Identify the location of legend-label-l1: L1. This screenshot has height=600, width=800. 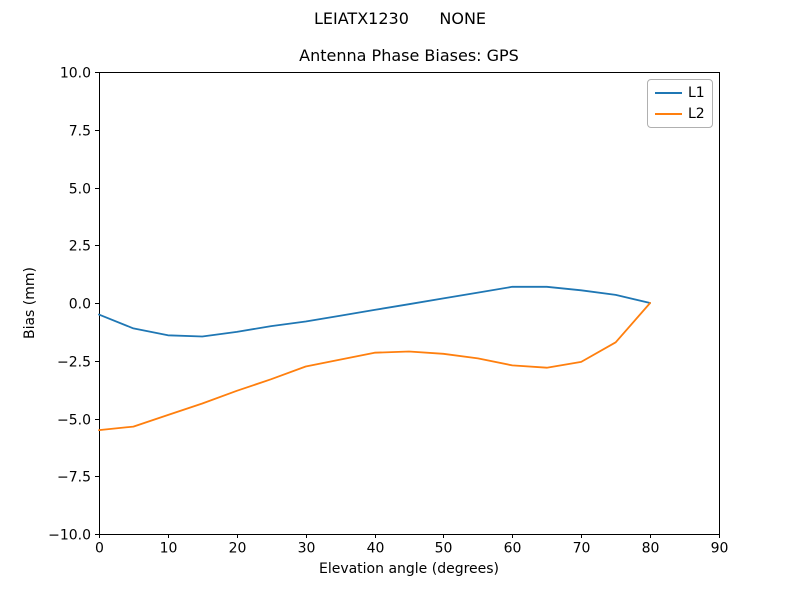
(696, 93).